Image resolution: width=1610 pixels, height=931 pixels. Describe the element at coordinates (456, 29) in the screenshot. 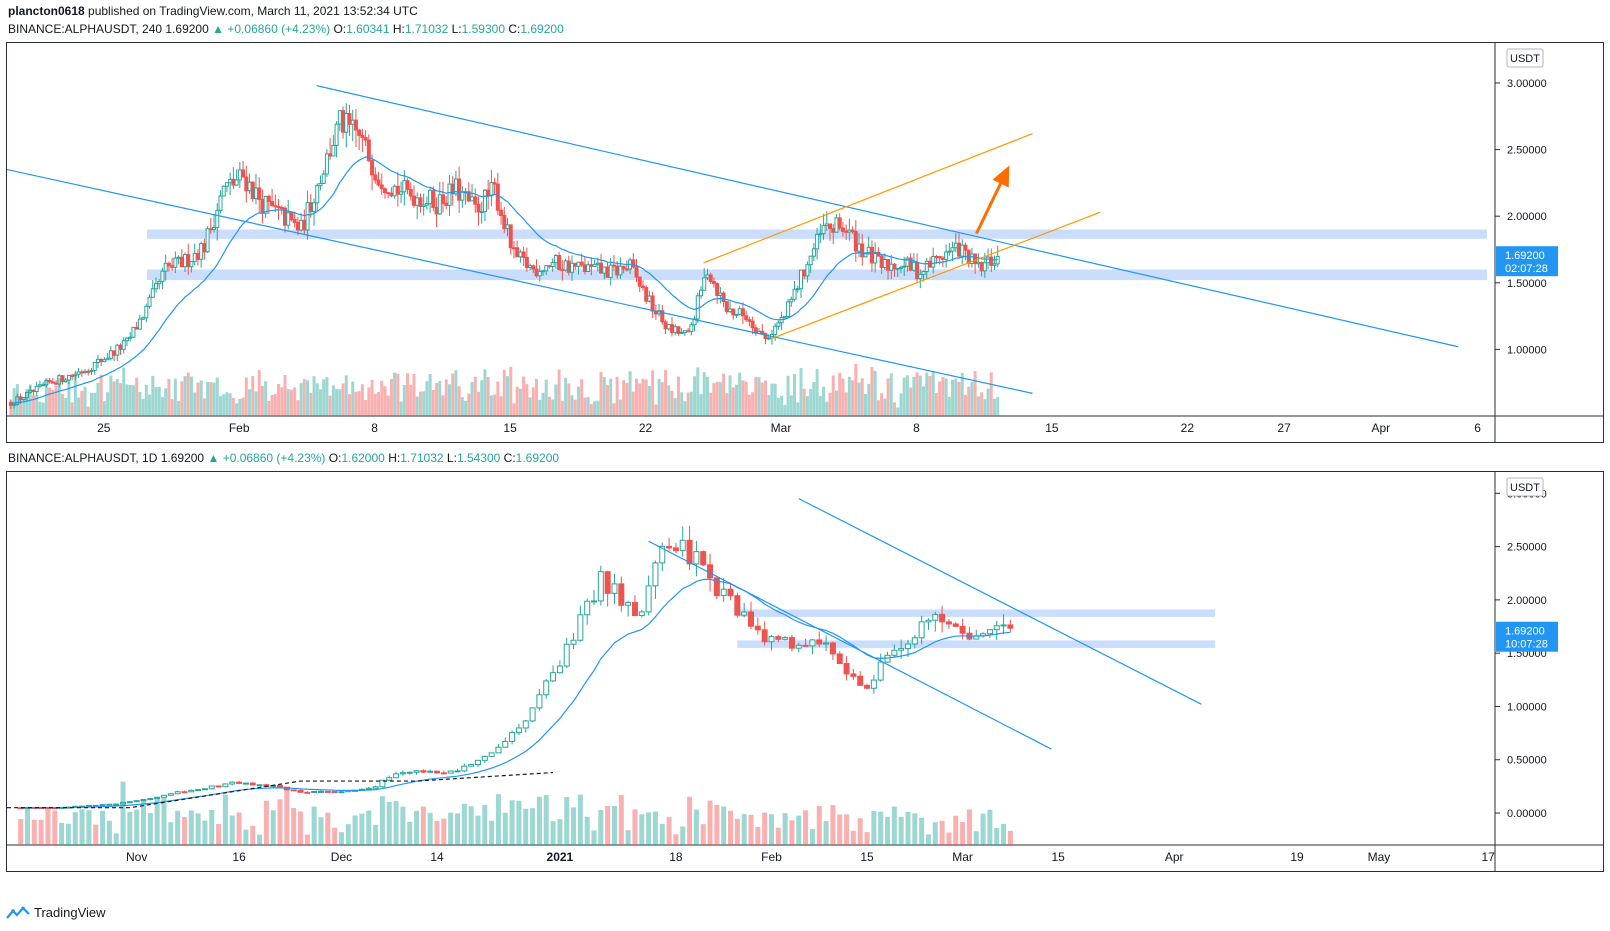

I see `low-label: L:` at that location.